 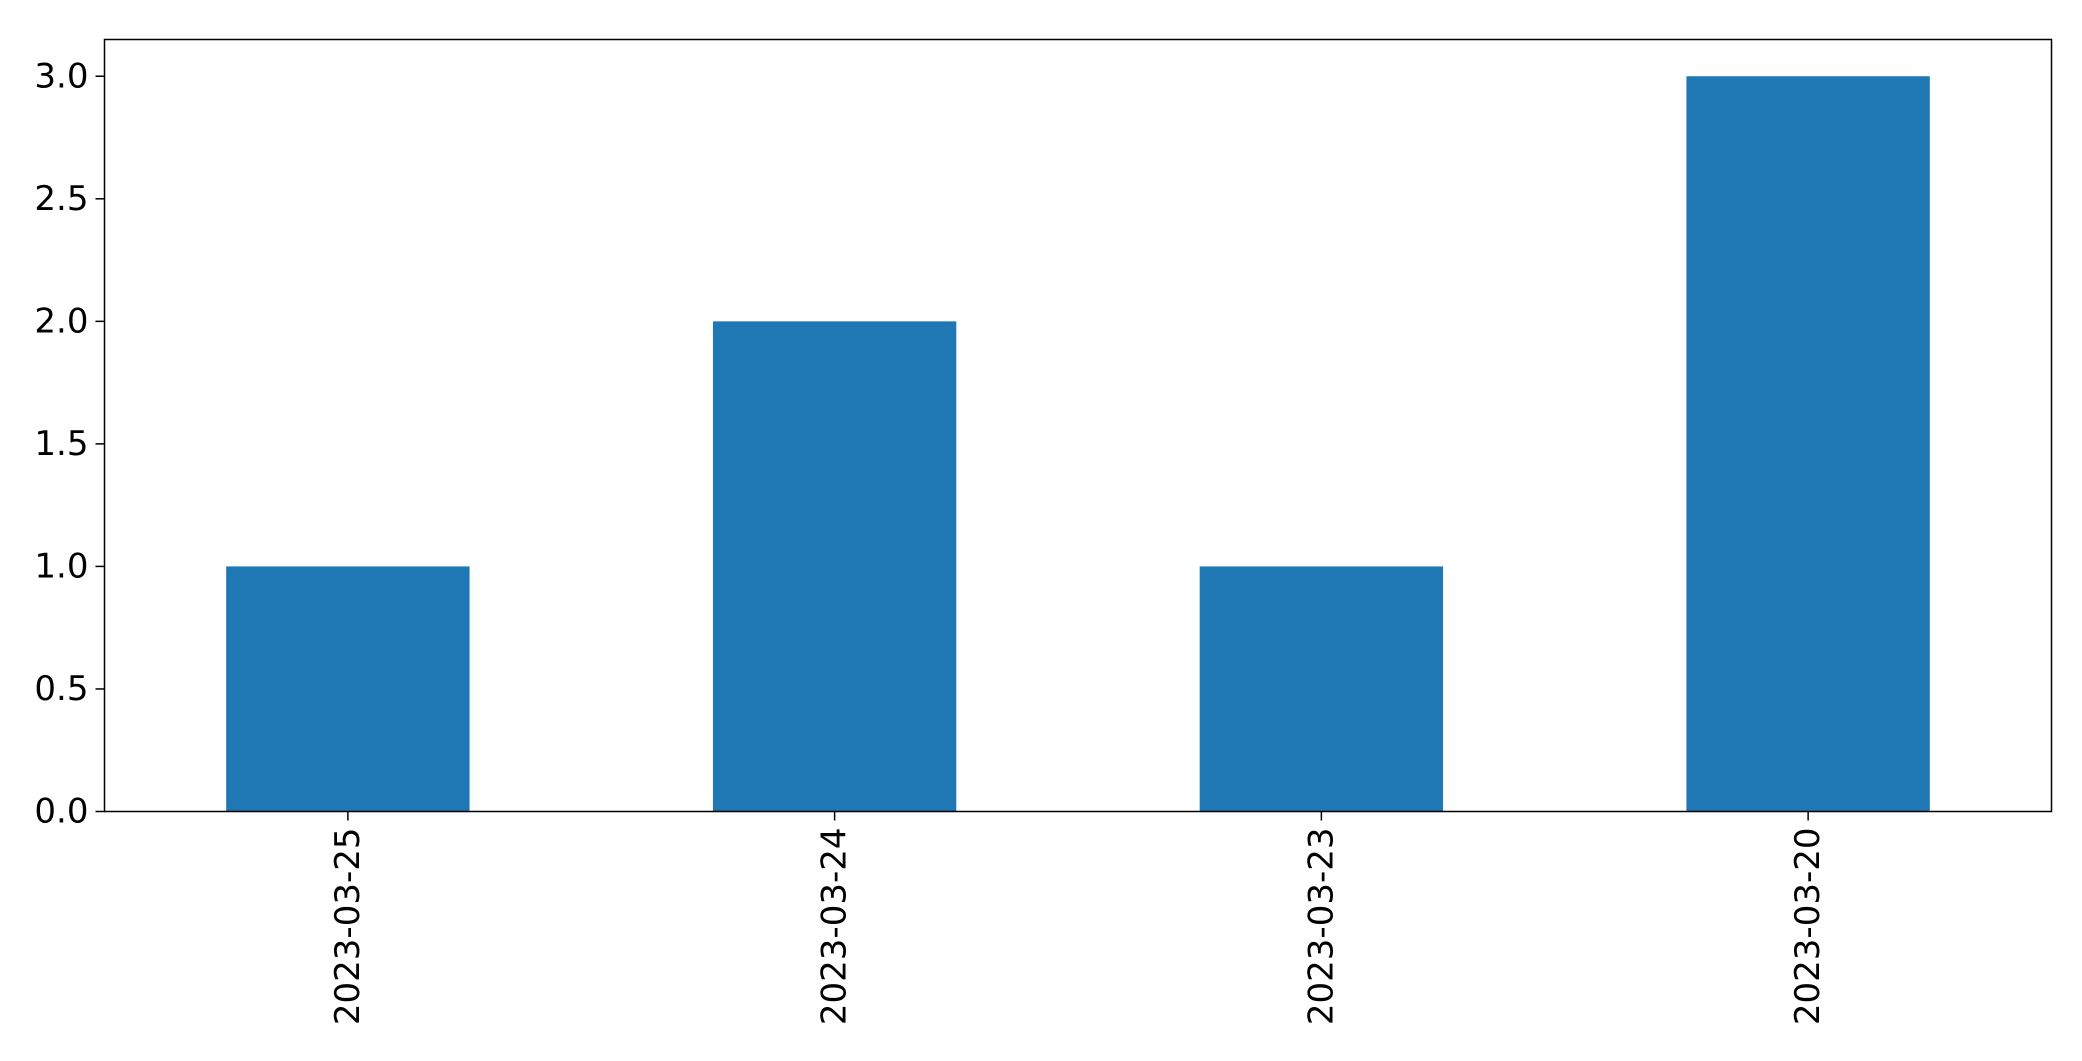 I want to click on y-tick-label: 2.5, so click(x=61, y=199).